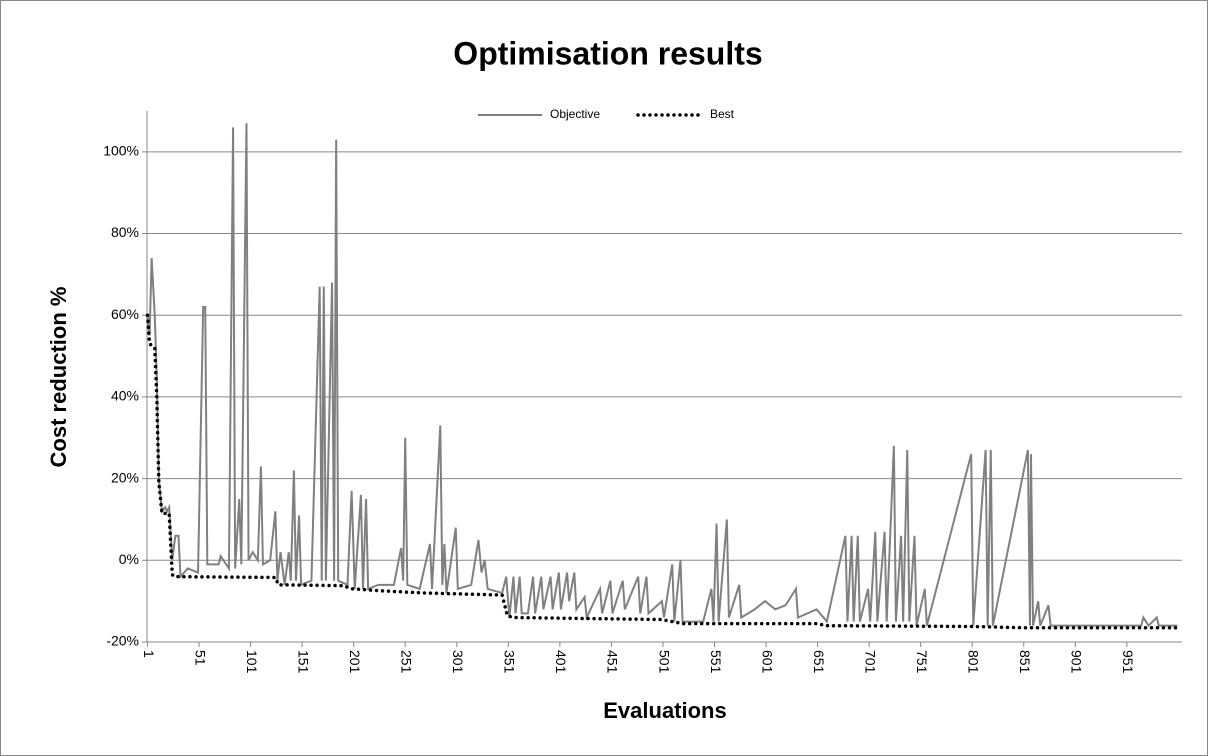 Image resolution: width=1208 pixels, height=756 pixels. Describe the element at coordinates (149, 654) in the screenshot. I see `x-tick-label: 1` at that location.